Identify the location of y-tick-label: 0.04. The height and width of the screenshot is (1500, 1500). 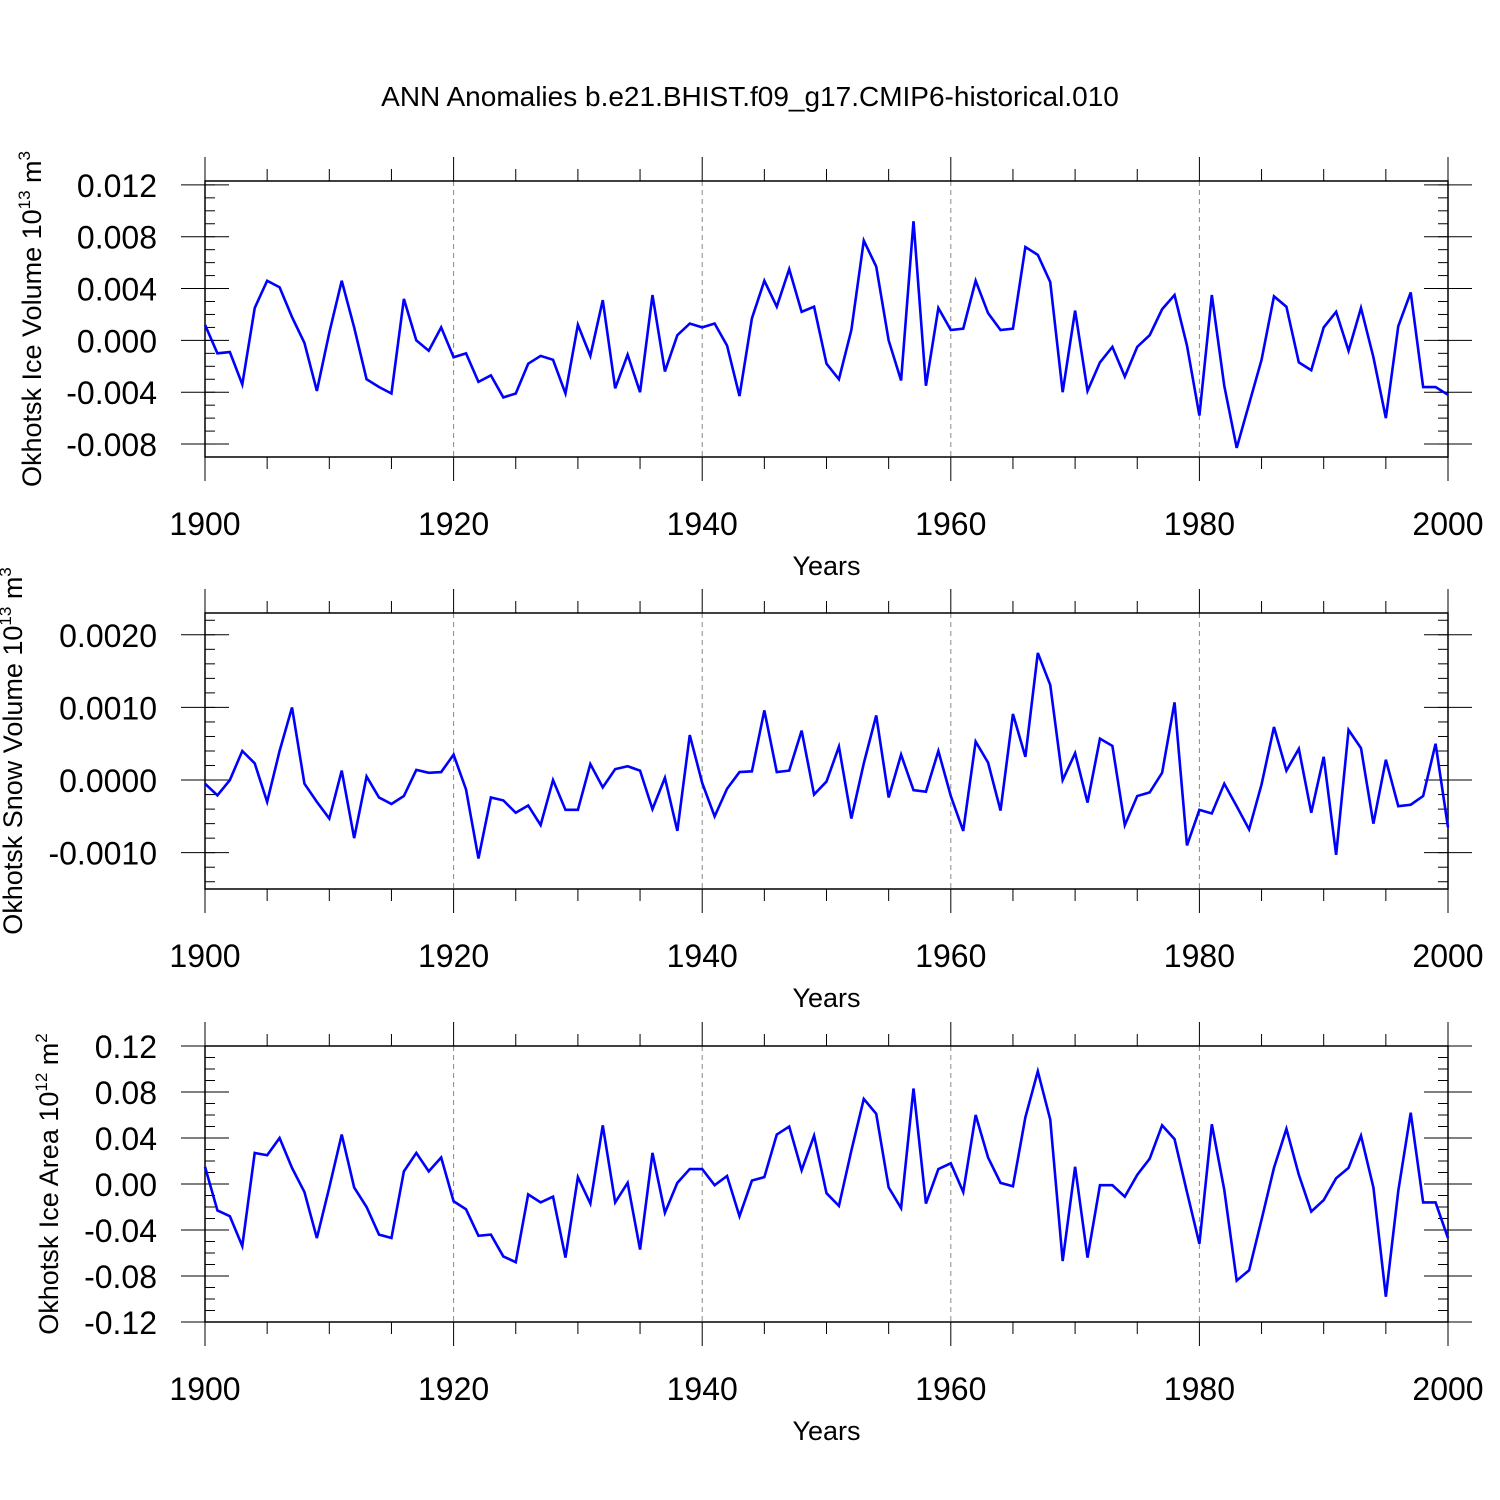
(126, 1139).